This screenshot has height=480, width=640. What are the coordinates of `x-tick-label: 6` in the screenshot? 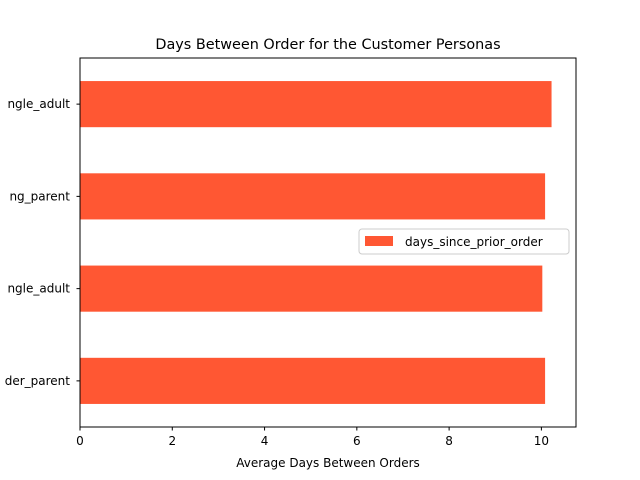 It's located at (357, 441).